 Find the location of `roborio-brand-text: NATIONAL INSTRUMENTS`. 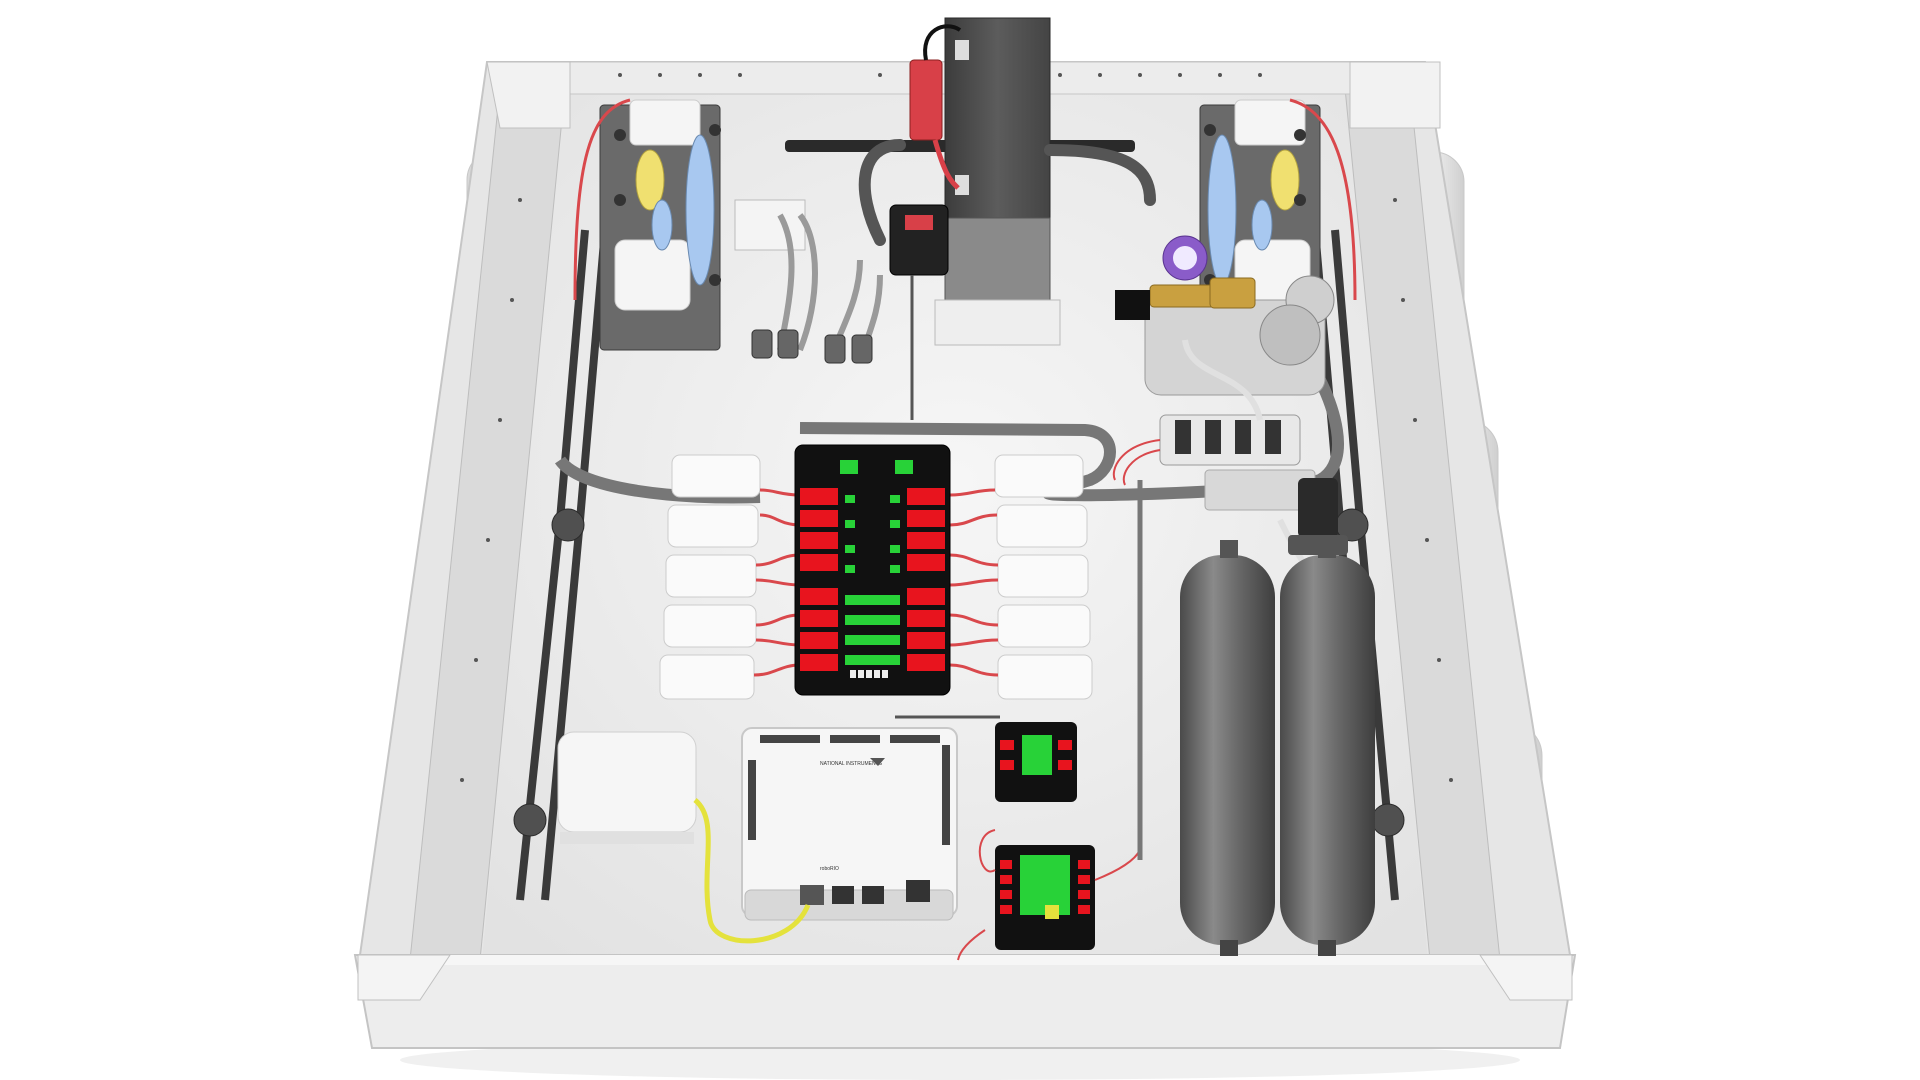

roborio-brand-text: NATIONAL INSTRUMENTS is located at coordinates (851, 764).